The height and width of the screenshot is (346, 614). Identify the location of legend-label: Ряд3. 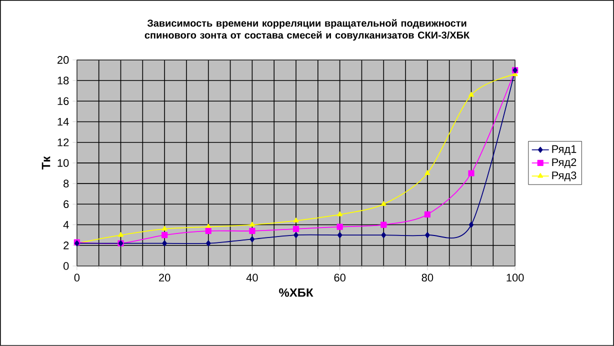
(564, 177).